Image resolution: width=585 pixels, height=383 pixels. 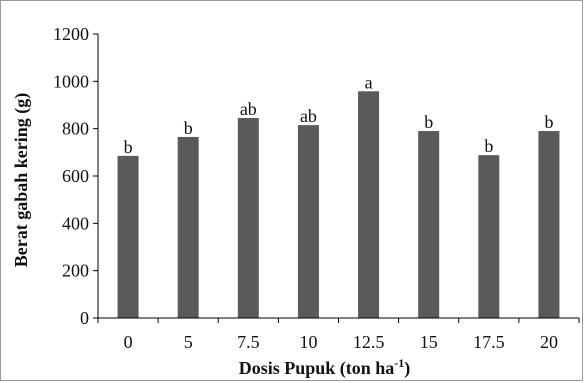 I want to click on x-axis-title: Dosis Pupuk (ton ha-1), so click(x=325, y=367).